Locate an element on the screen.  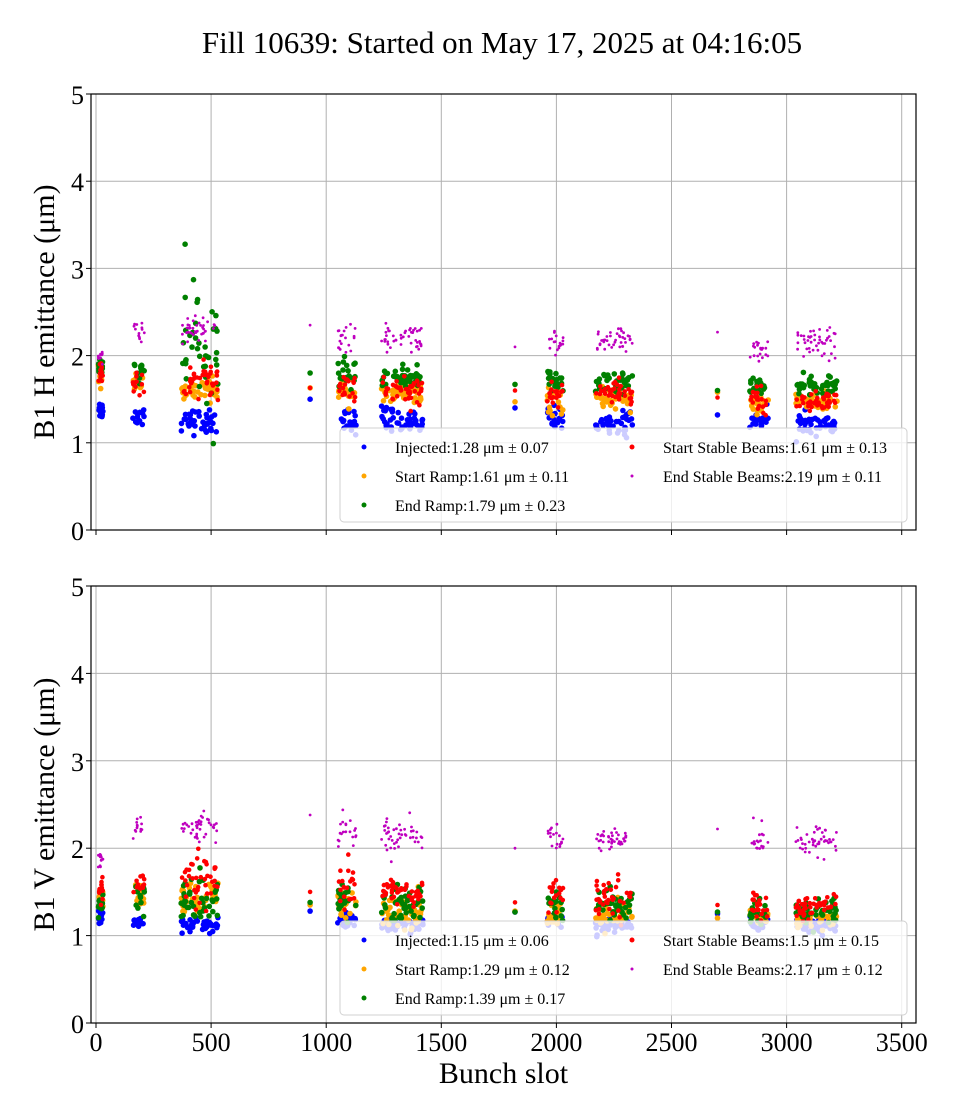
legend-label: Start Stable Beams:1.61 μm ± 0.13 is located at coordinates (775, 448).